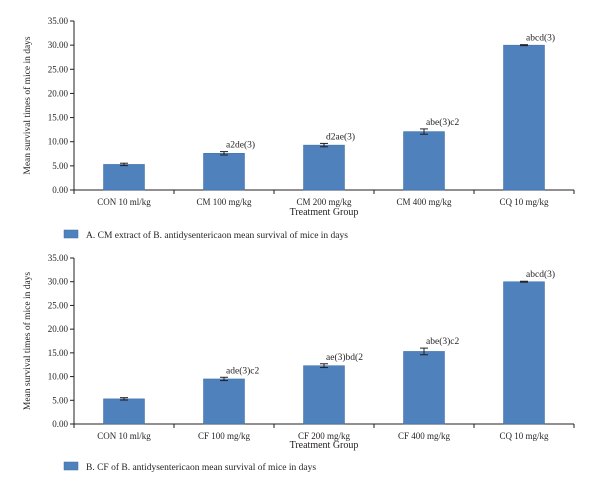  What do you see at coordinates (344, 357) in the screenshot?
I see `data-label: ae(3)bd(2` at bounding box center [344, 357].